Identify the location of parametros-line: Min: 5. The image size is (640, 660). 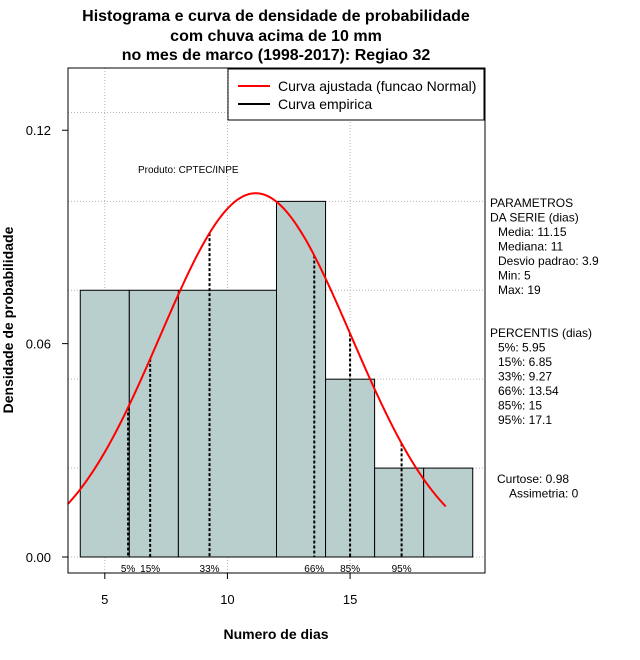
(514, 276).